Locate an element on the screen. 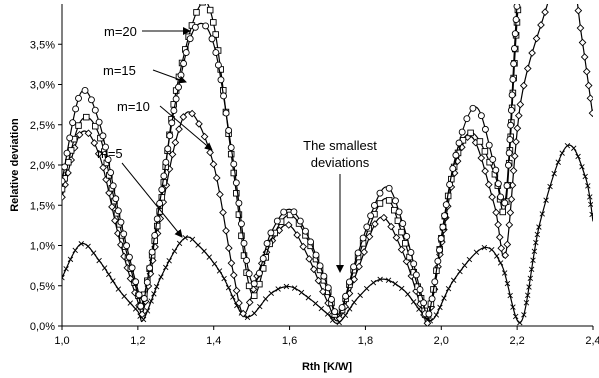  x-tick-label: 1,8 is located at coordinates (365, 341).